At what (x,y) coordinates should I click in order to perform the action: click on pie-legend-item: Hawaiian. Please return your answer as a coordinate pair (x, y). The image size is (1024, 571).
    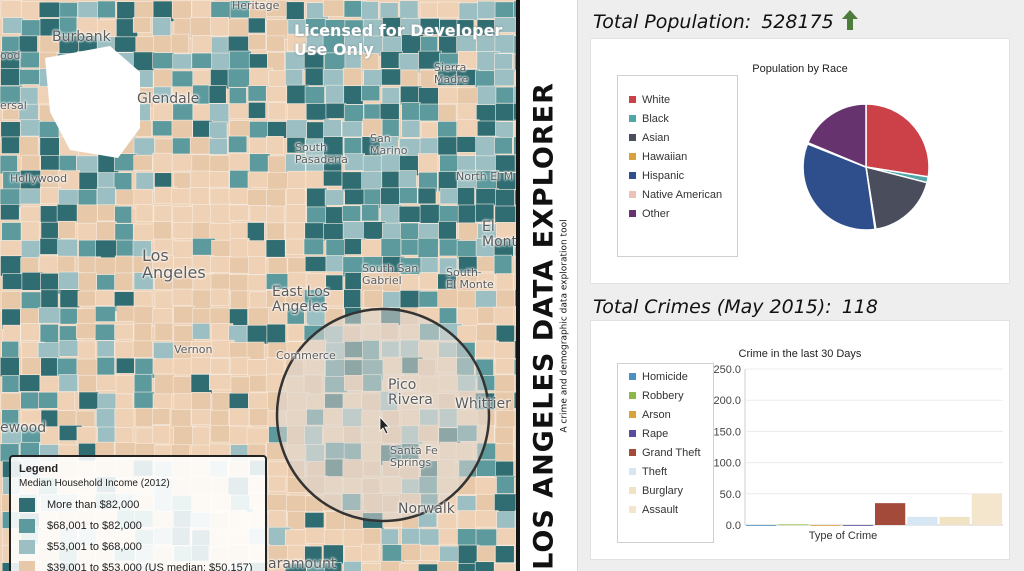
    Looking at the image, I should click on (677, 156).